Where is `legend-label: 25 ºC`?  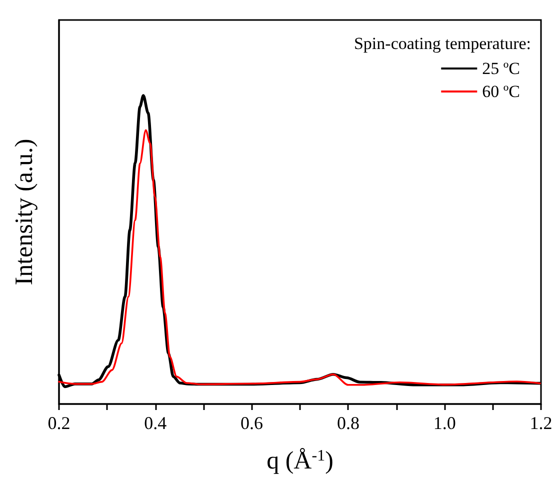 legend-label: 25 ºC is located at coordinates (501, 68).